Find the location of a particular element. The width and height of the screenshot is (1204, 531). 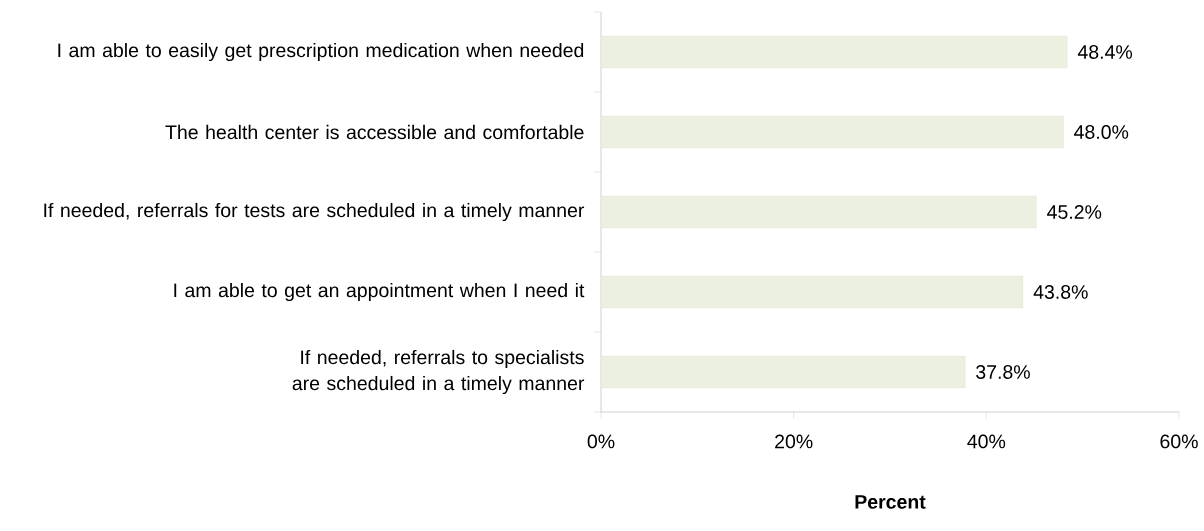

data-label: 43.8% is located at coordinates (1060, 292).